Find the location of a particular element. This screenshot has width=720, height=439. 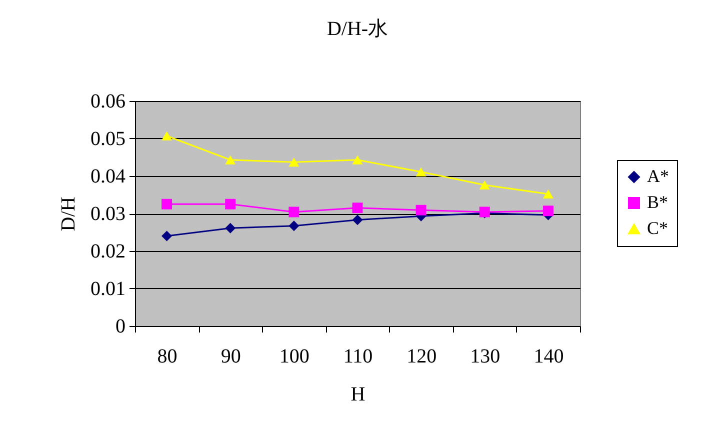

y-tick-label: 0.06 is located at coordinates (108, 101).